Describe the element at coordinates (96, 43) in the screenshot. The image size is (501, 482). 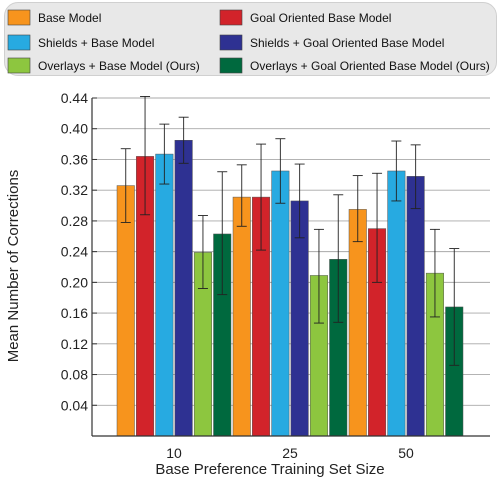
I see `legend-label: Shields + Base Model` at that location.